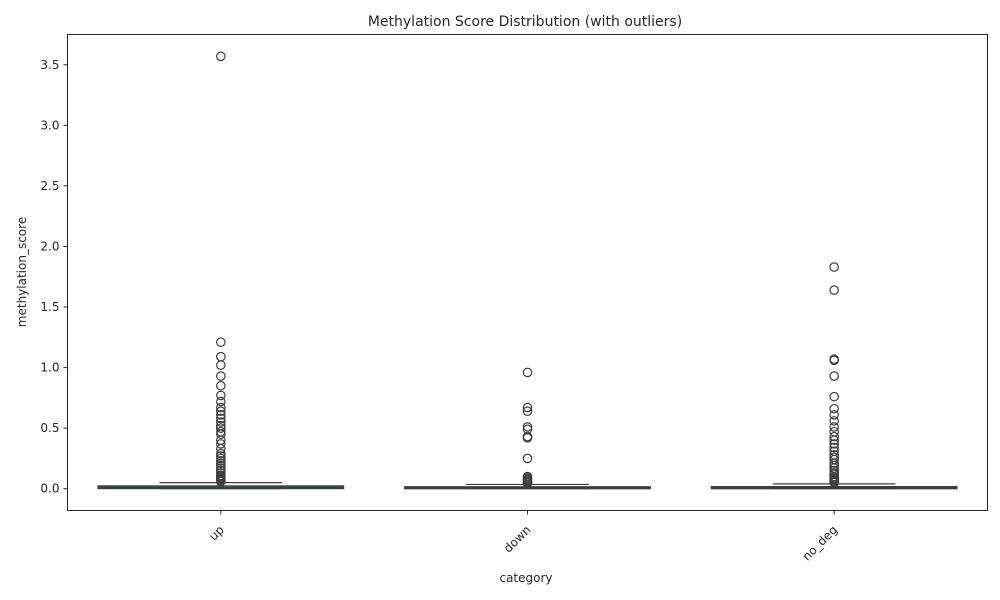 The width and height of the screenshot is (1000, 600). What do you see at coordinates (54, 277) in the screenshot?
I see `y-axis: 0.0 0.5 1.0 1.5 2.0 2.5 3.0 3.5` at bounding box center [54, 277].